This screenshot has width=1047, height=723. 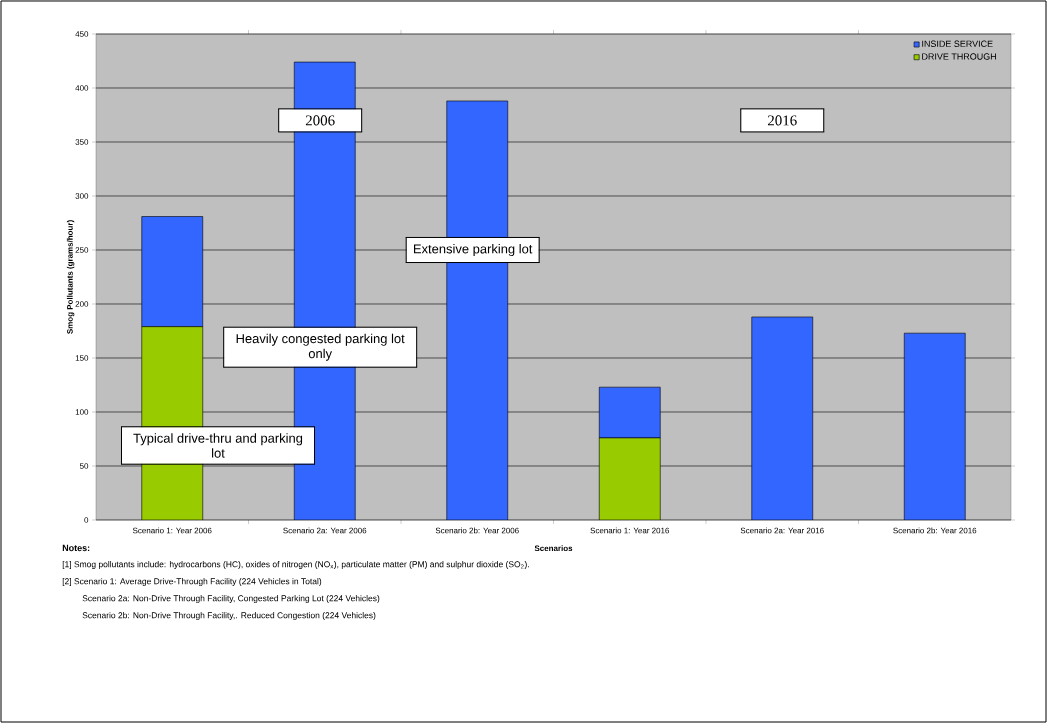 I want to click on legend-label: DRIVE THROUGH, so click(x=959, y=56).